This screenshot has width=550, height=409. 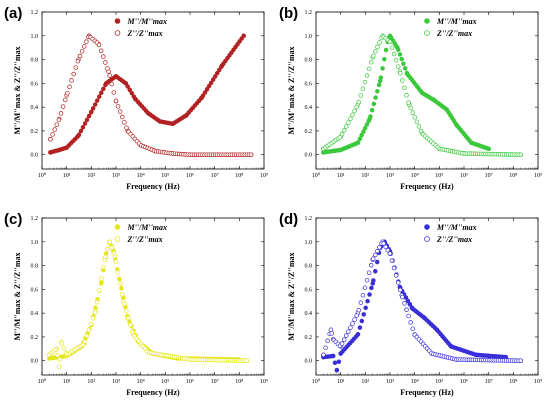 I want to click on panel-letter: (c), so click(x=13, y=219).